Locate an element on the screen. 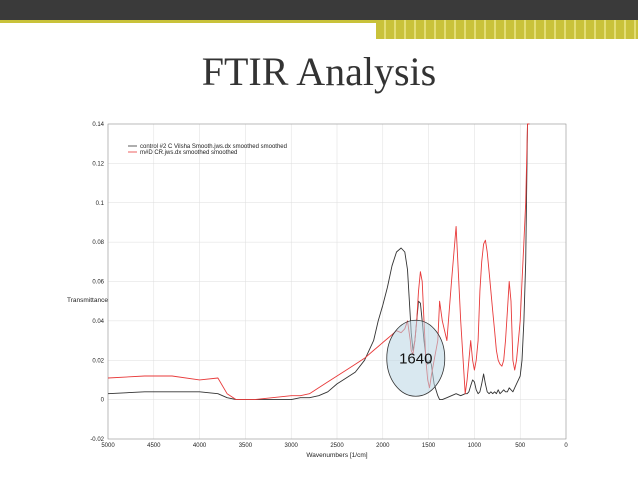 The image size is (638, 478). x-tick-labels: 5000 4500 4000 3500 3000 2500 2000 1500 1000 500 0 is located at coordinates (334, 446).